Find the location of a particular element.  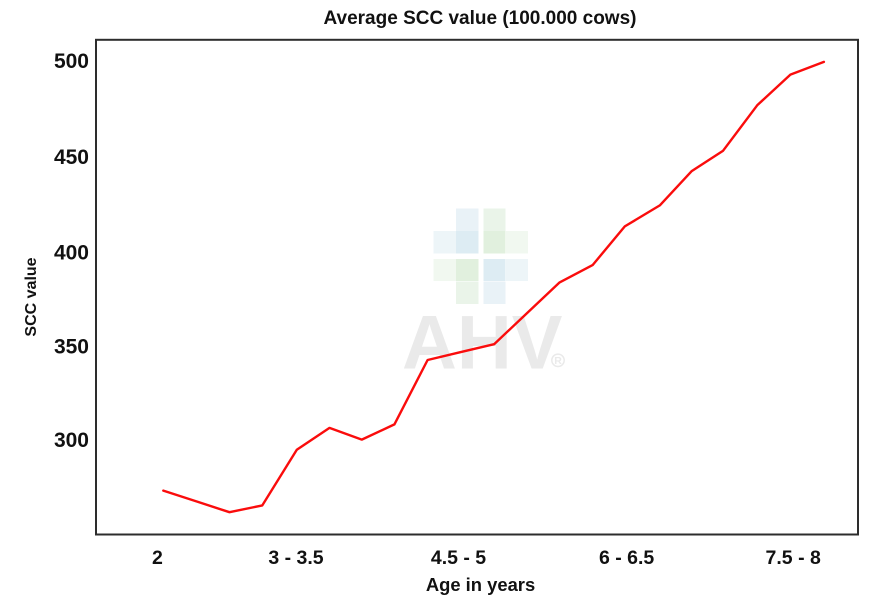

svg-text: 7.5 - 8 is located at coordinates (793, 558).